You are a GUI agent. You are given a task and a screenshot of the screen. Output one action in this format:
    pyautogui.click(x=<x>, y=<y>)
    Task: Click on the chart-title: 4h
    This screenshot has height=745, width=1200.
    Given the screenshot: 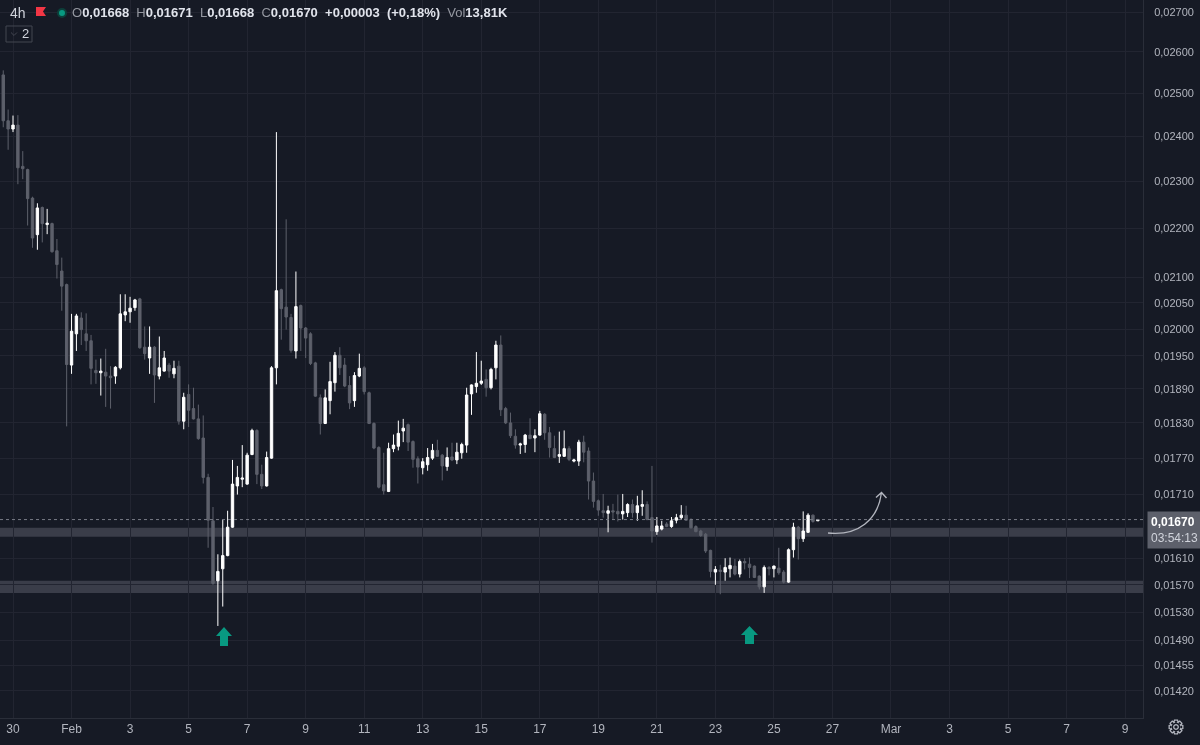 What is the action you would take?
    pyautogui.click(x=18, y=13)
    